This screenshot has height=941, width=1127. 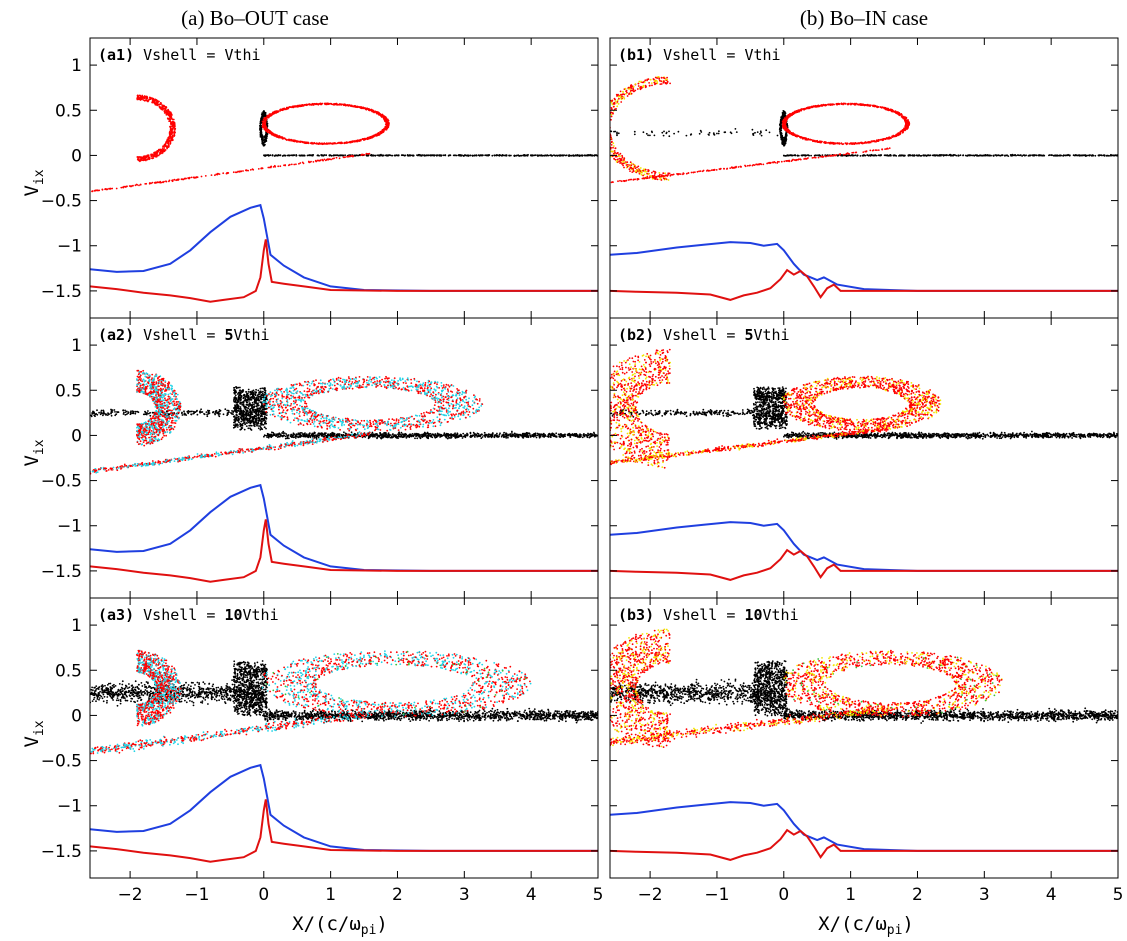 What do you see at coordinates (242, 55) in the screenshot?
I see `panel-condition-suffix: Vthi` at bounding box center [242, 55].